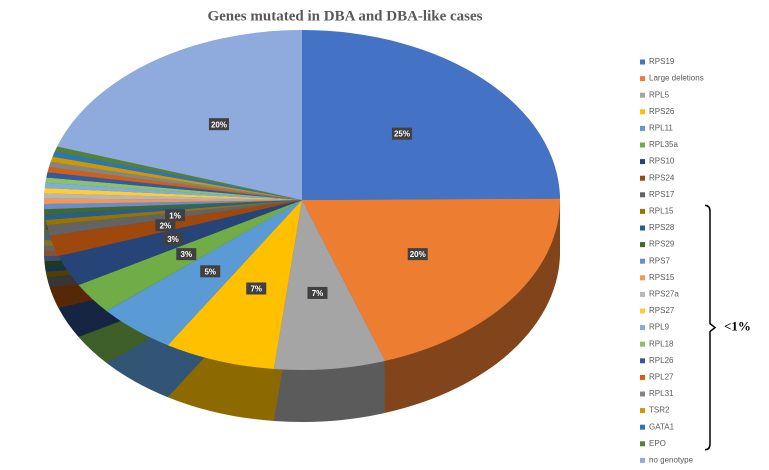  What do you see at coordinates (662, 227) in the screenshot?
I see `legend-label: RPS28` at bounding box center [662, 227].